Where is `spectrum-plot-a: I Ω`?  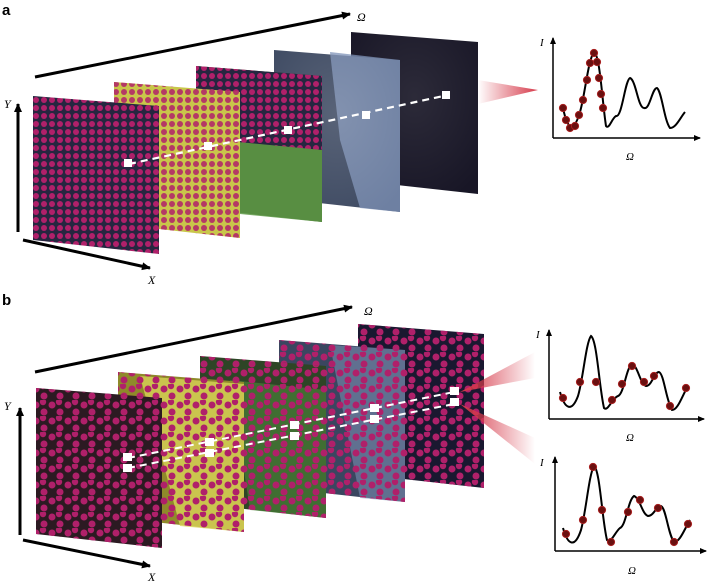 spectrum-plot-a: I Ω is located at coordinates (620, 100).